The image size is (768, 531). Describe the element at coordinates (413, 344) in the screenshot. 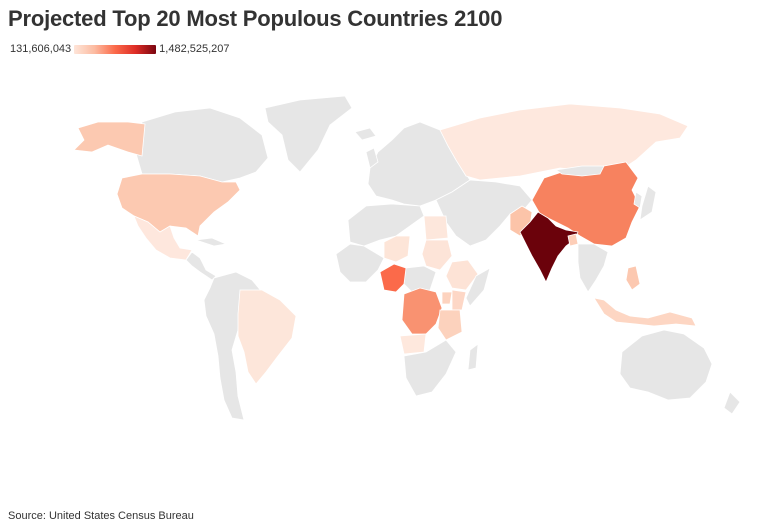

I see `angola` at that location.